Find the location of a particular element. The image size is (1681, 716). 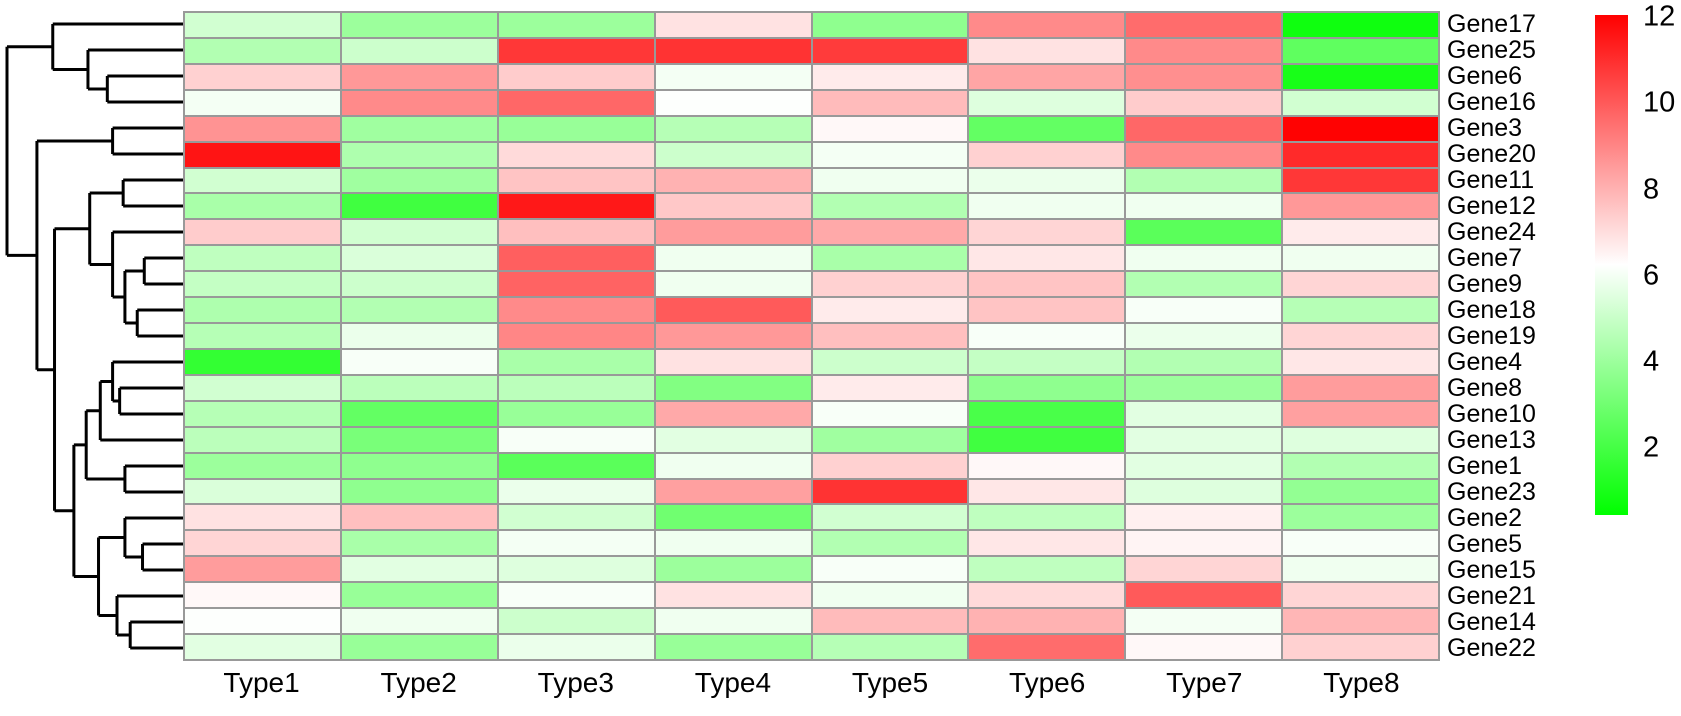

row-label: Gene13 is located at coordinates (1491, 439).